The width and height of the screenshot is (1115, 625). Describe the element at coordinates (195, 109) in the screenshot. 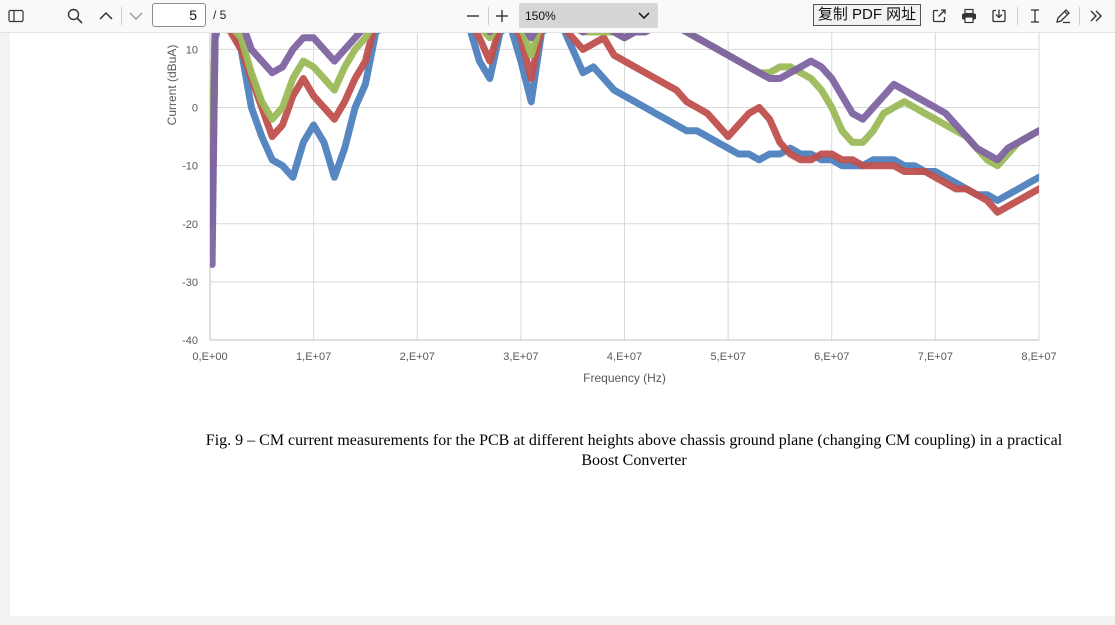

I see `y-tick-label: 0` at that location.